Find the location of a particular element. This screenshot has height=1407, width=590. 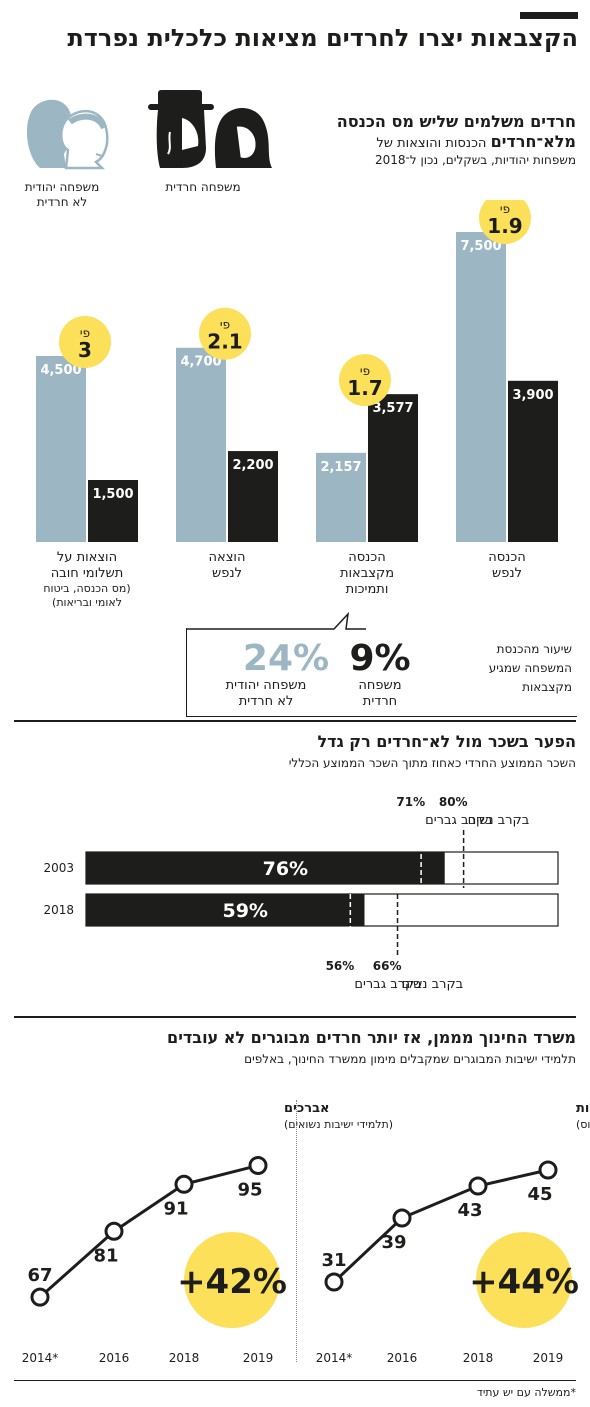

wage-bar-value: 59% is located at coordinates (244, 911).